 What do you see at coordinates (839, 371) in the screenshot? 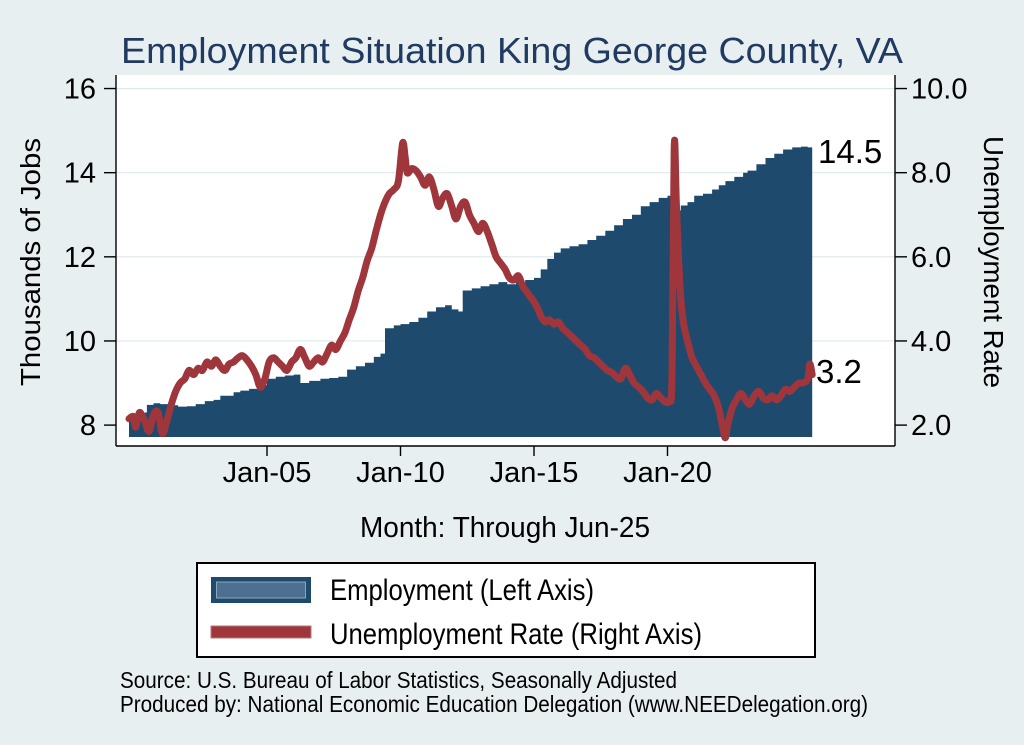
I see `unemployment-end-value-label: 3.2` at bounding box center [839, 371].